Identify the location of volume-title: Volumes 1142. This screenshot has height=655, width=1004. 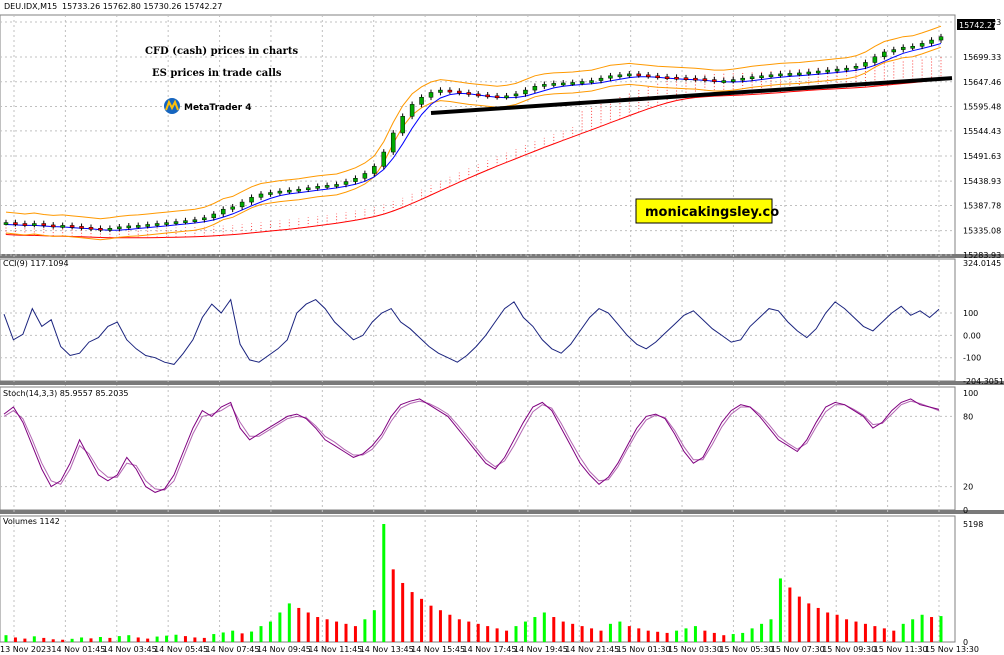
(31, 521).